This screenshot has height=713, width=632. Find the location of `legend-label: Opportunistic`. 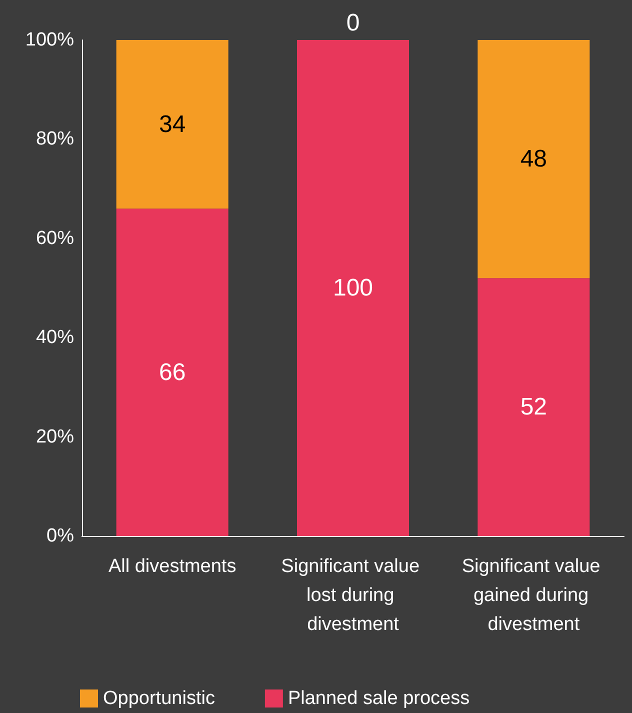

legend-label: Opportunistic is located at coordinates (159, 698).